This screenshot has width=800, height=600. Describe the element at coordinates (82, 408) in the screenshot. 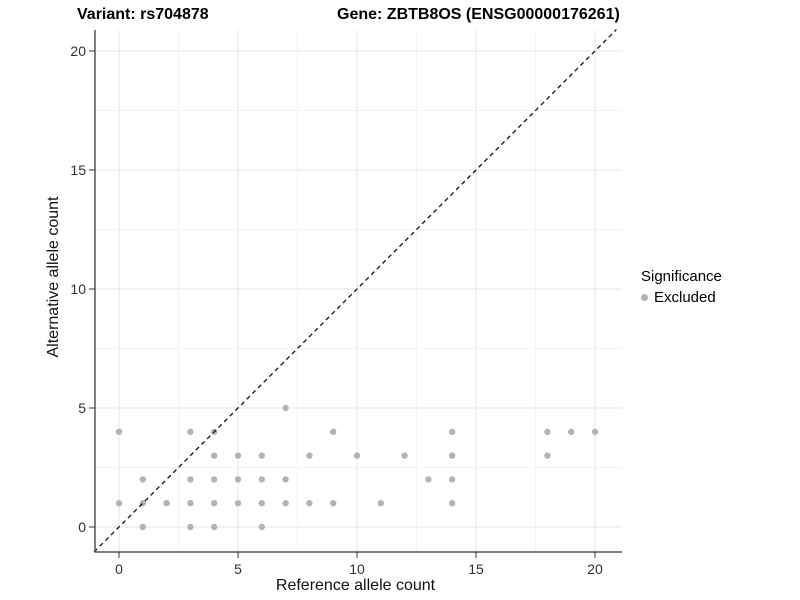

I see `y-tick-label: 5` at that location.